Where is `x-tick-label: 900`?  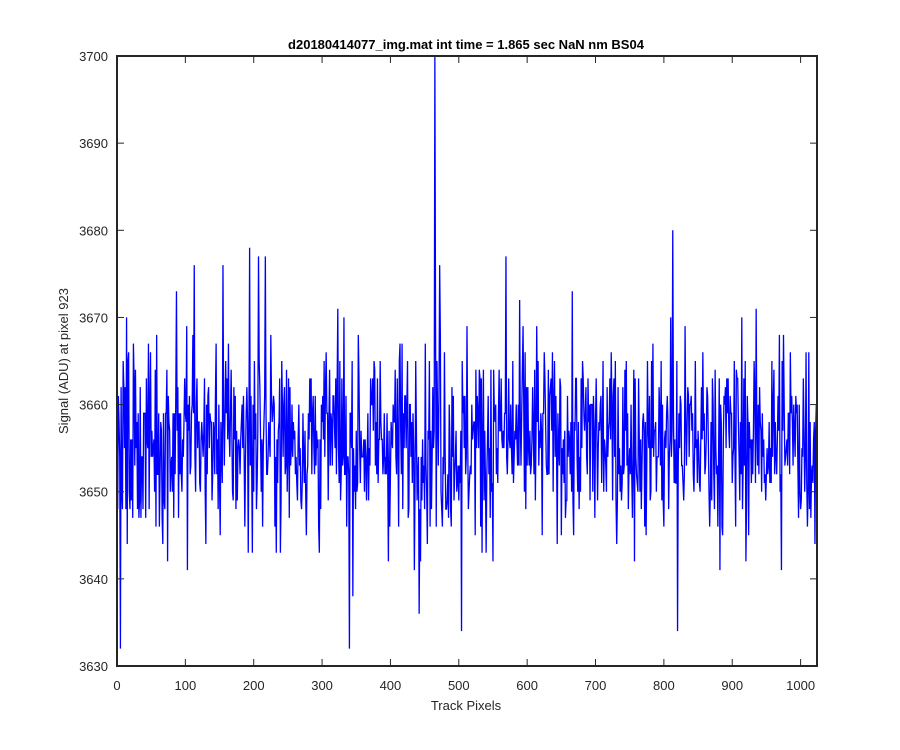 x-tick-label: 900 is located at coordinates (732, 685).